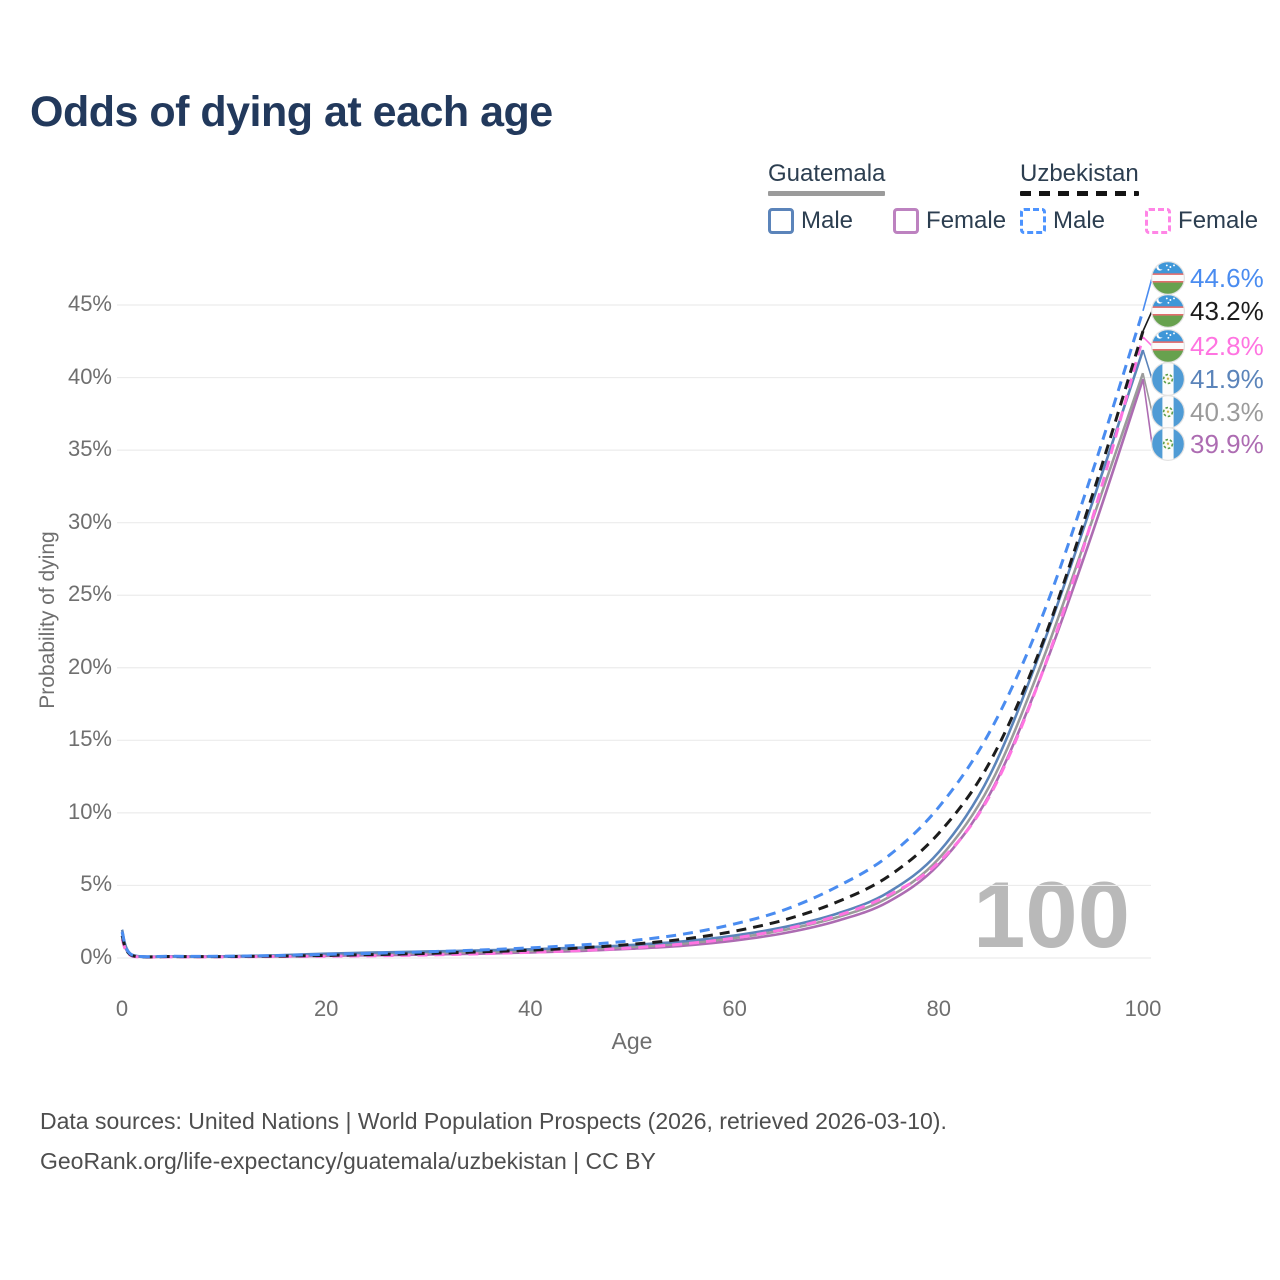 The width and height of the screenshot is (1280, 1280). I want to click on legend-country-name: Uzbekistan, so click(1079, 173).